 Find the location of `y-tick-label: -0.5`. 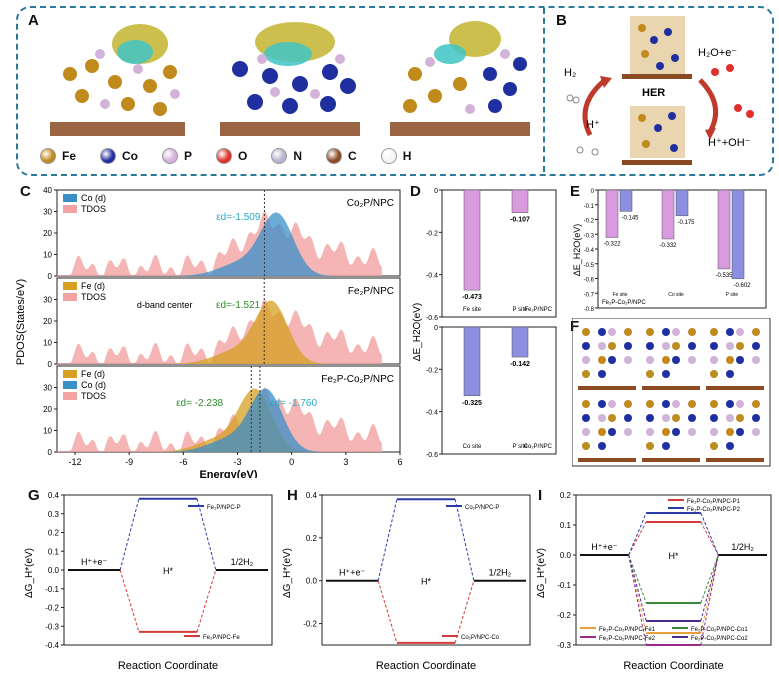

y-tick-label: -0.5 is located at coordinates (589, 266).